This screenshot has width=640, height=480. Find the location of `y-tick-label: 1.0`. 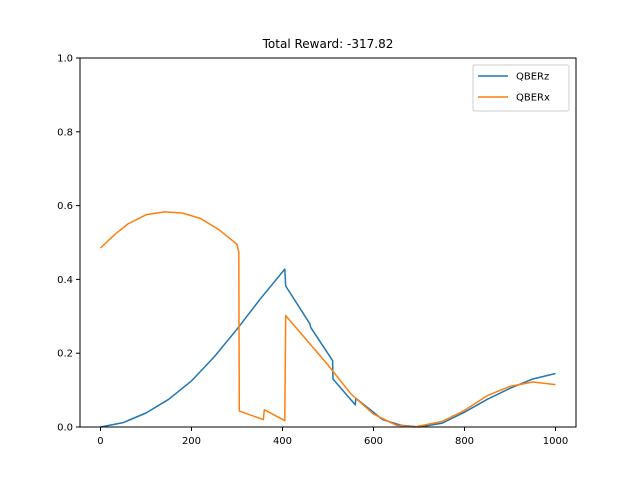

y-tick-label: 1.0 is located at coordinates (65, 59).